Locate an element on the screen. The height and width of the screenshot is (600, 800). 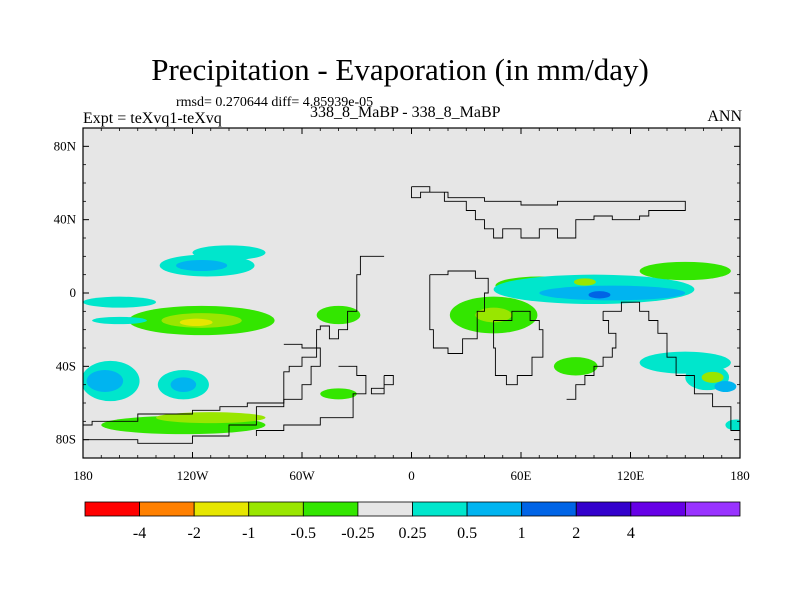
season-label: ANN is located at coordinates (724, 116).